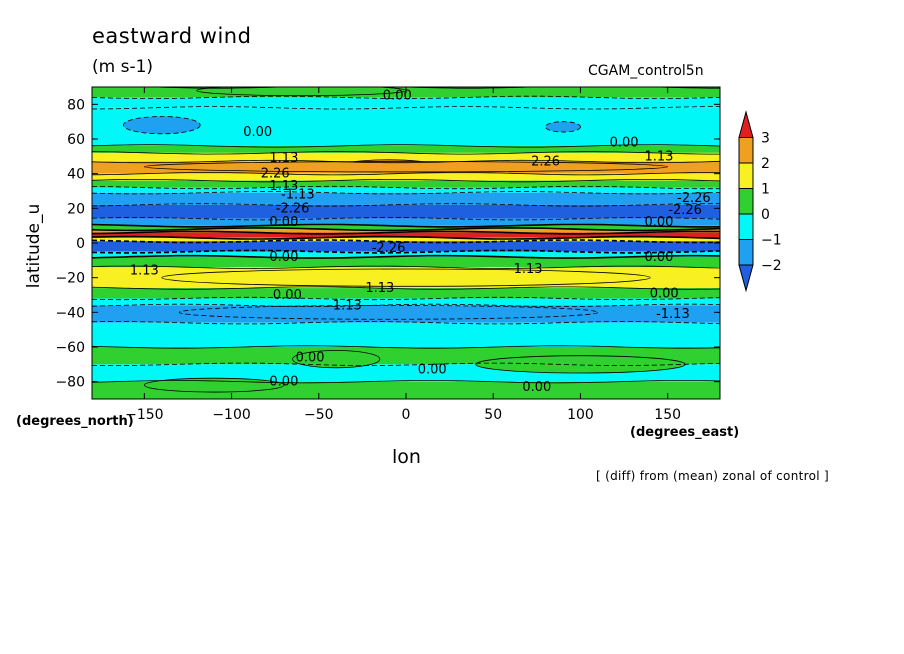 This screenshot has height=654, width=904. What do you see at coordinates (70, 313) in the screenshot?
I see `y-tick-label: −40` at bounding box center [70, 313].